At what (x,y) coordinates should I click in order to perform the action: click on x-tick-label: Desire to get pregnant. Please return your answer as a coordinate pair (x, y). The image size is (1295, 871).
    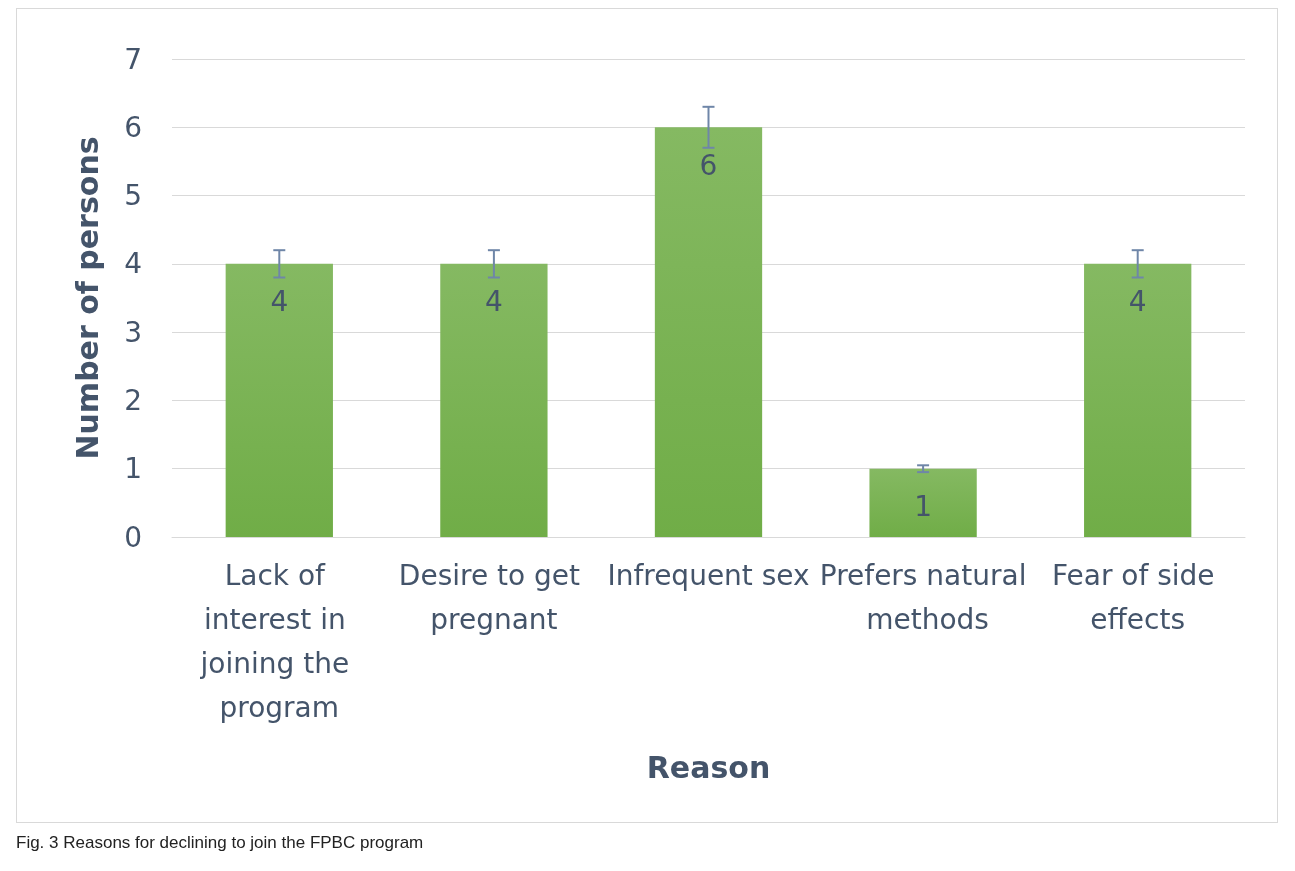
    Looking at the image, I should click on (493, 597).